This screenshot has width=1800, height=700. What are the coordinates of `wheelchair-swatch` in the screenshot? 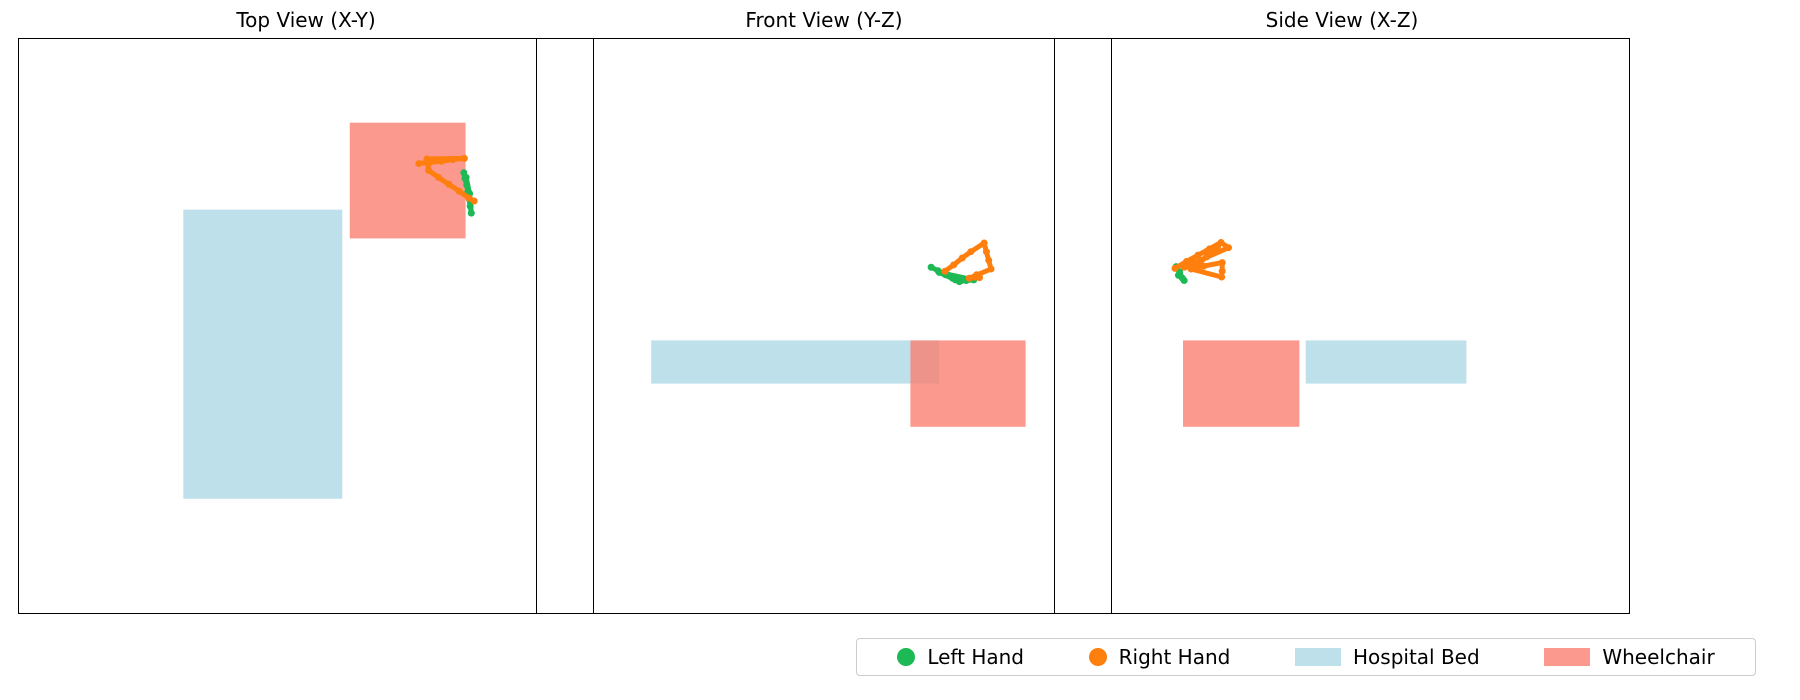 It's located at (1567, 657).